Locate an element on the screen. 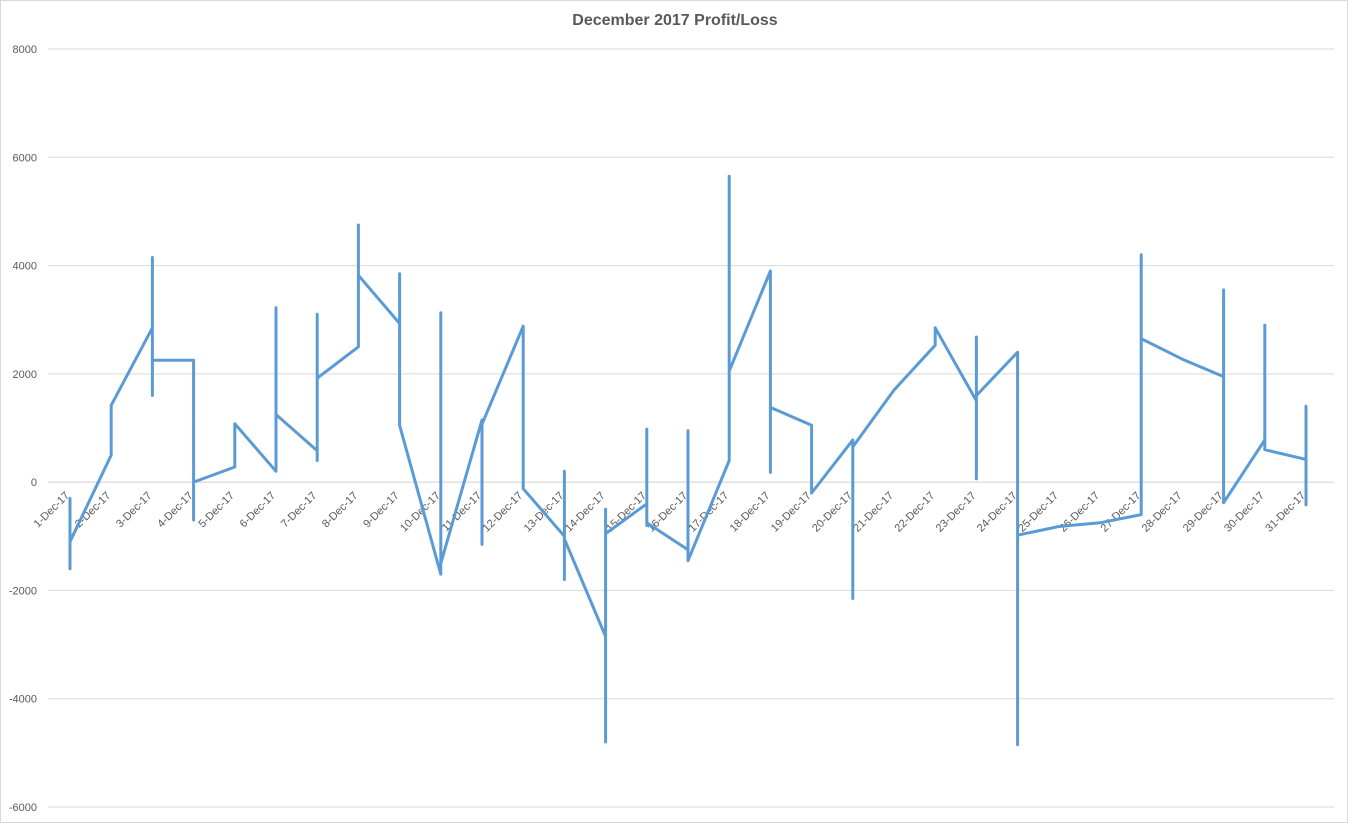 The image size is (1348, 823). x-tick-label: 5-Dec-17 is located at coordinates (216, 510).